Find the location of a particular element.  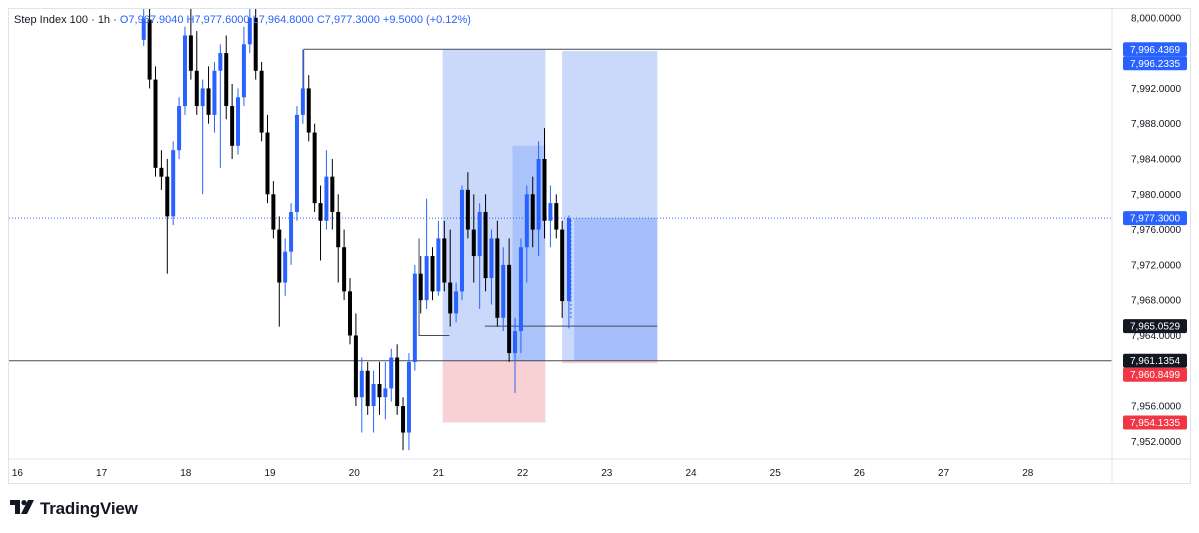

y-tick-label: 7,964.0000 is located at coordinates (1156, 336).